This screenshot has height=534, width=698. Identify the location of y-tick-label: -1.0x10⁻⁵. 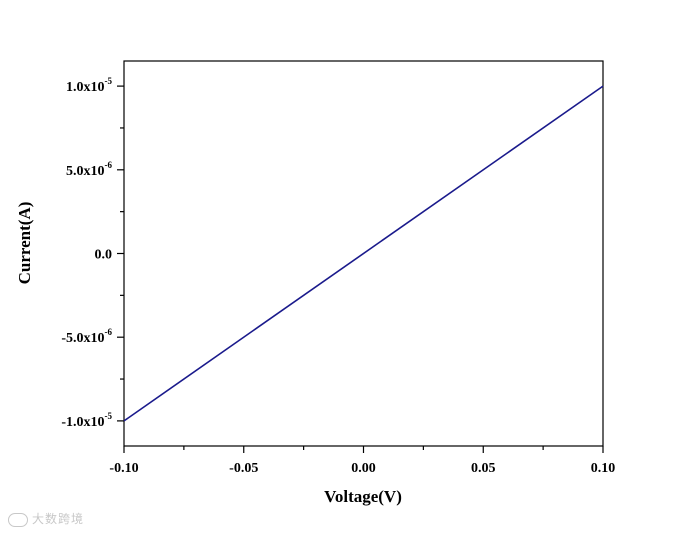
(86, 420).